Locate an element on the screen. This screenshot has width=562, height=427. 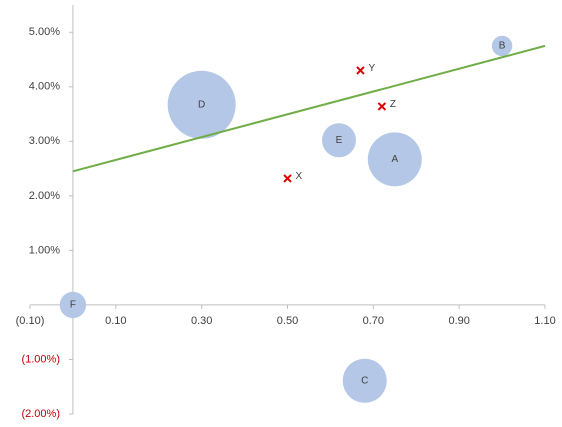
y-tick-label: 3.00% is located at coordinates (44, 141).